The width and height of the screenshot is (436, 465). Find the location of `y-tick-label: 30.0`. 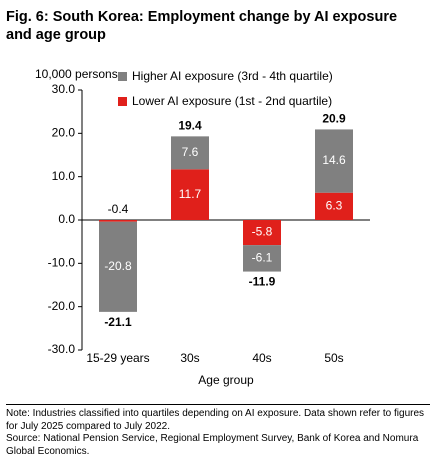

y-tick-label: 30.0 is located at coordinates (64, 89).